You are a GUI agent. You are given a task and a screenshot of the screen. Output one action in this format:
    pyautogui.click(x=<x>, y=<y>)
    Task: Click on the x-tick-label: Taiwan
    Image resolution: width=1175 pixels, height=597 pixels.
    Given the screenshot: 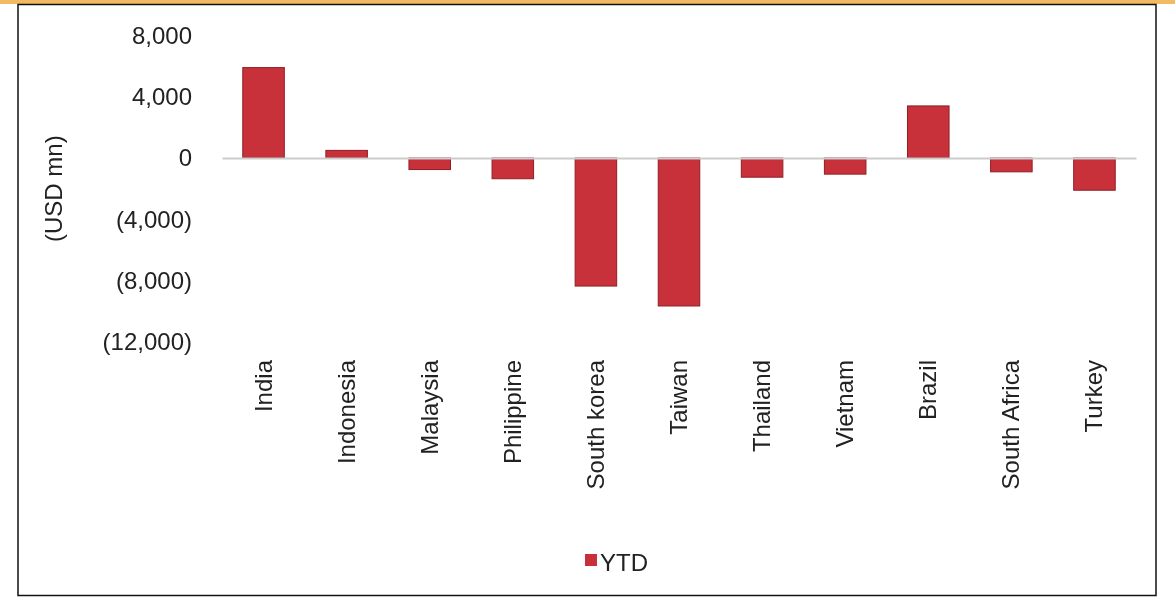 What is the action you would take?
    pyautogui.click(x=678, y=397)
    